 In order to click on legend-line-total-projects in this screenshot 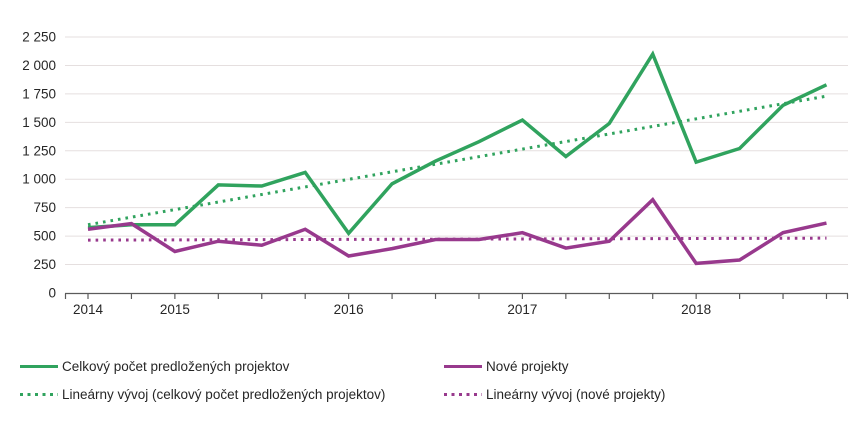, I will do `click(39, 366)`.